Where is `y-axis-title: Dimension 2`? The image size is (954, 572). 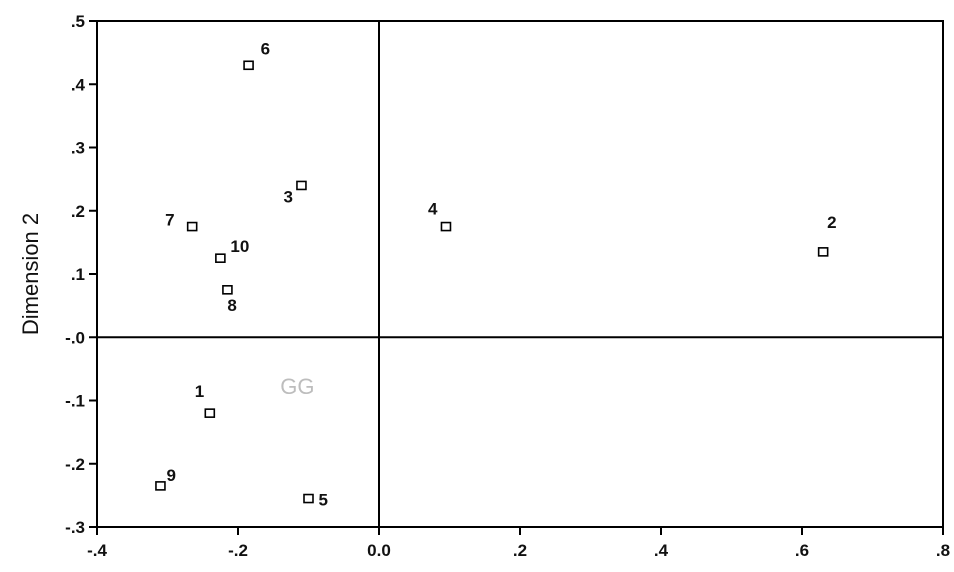
y-axis-title: Dimension 2 is located at coordinates (30, 274).